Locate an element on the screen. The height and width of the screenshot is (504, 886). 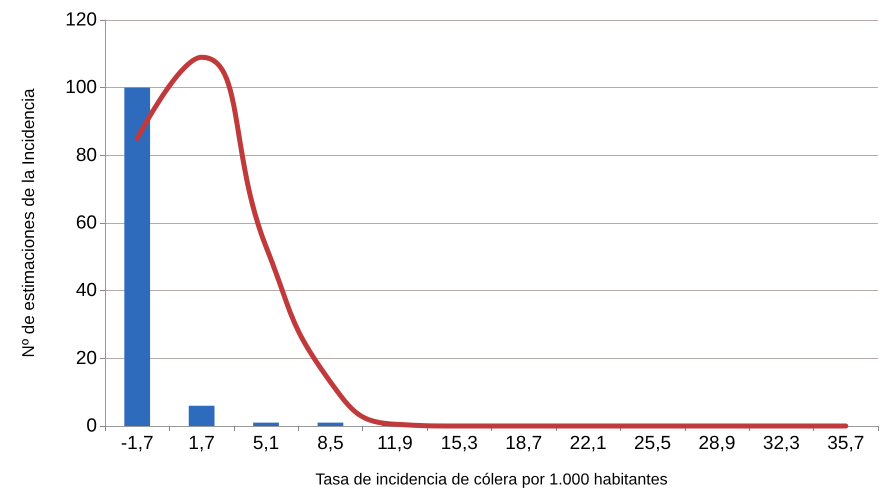
y-tick-label: 80 is located at coordinates (86, 155).